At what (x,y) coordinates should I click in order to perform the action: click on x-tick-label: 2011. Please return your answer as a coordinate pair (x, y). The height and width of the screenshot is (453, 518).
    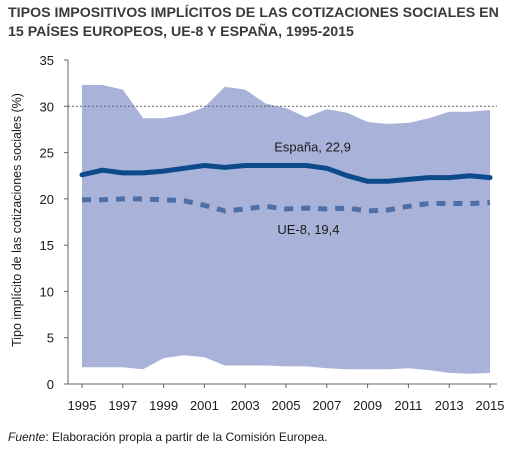
    Looking at the image, I should click on (408, 405).